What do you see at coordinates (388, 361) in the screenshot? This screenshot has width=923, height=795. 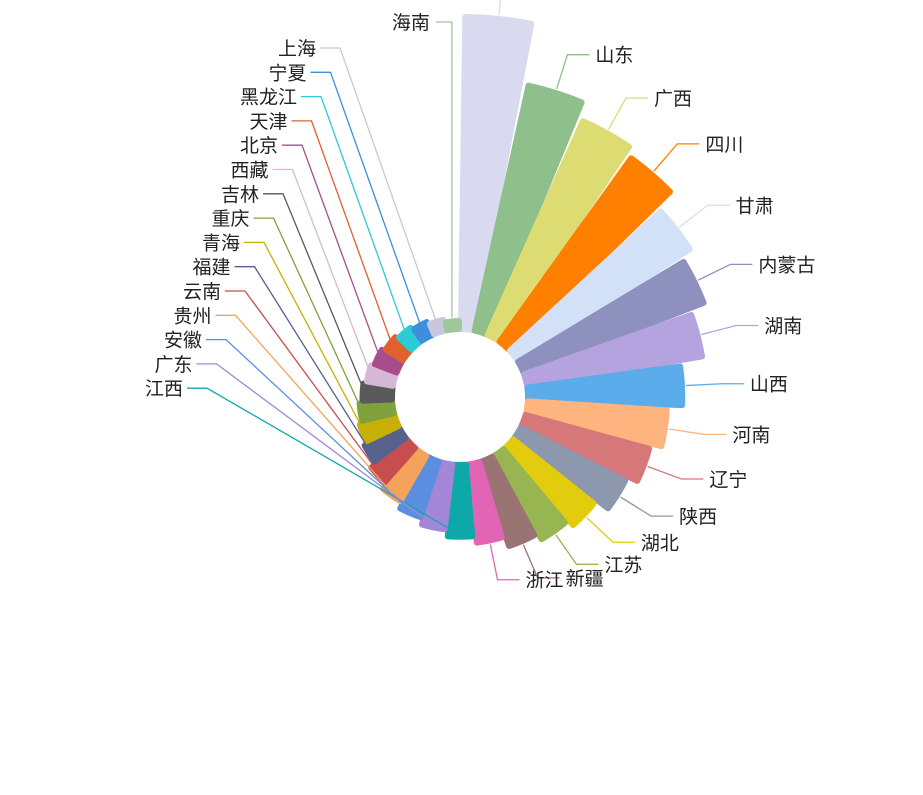 I see `slice-北京` at bounding box center [388, 361].